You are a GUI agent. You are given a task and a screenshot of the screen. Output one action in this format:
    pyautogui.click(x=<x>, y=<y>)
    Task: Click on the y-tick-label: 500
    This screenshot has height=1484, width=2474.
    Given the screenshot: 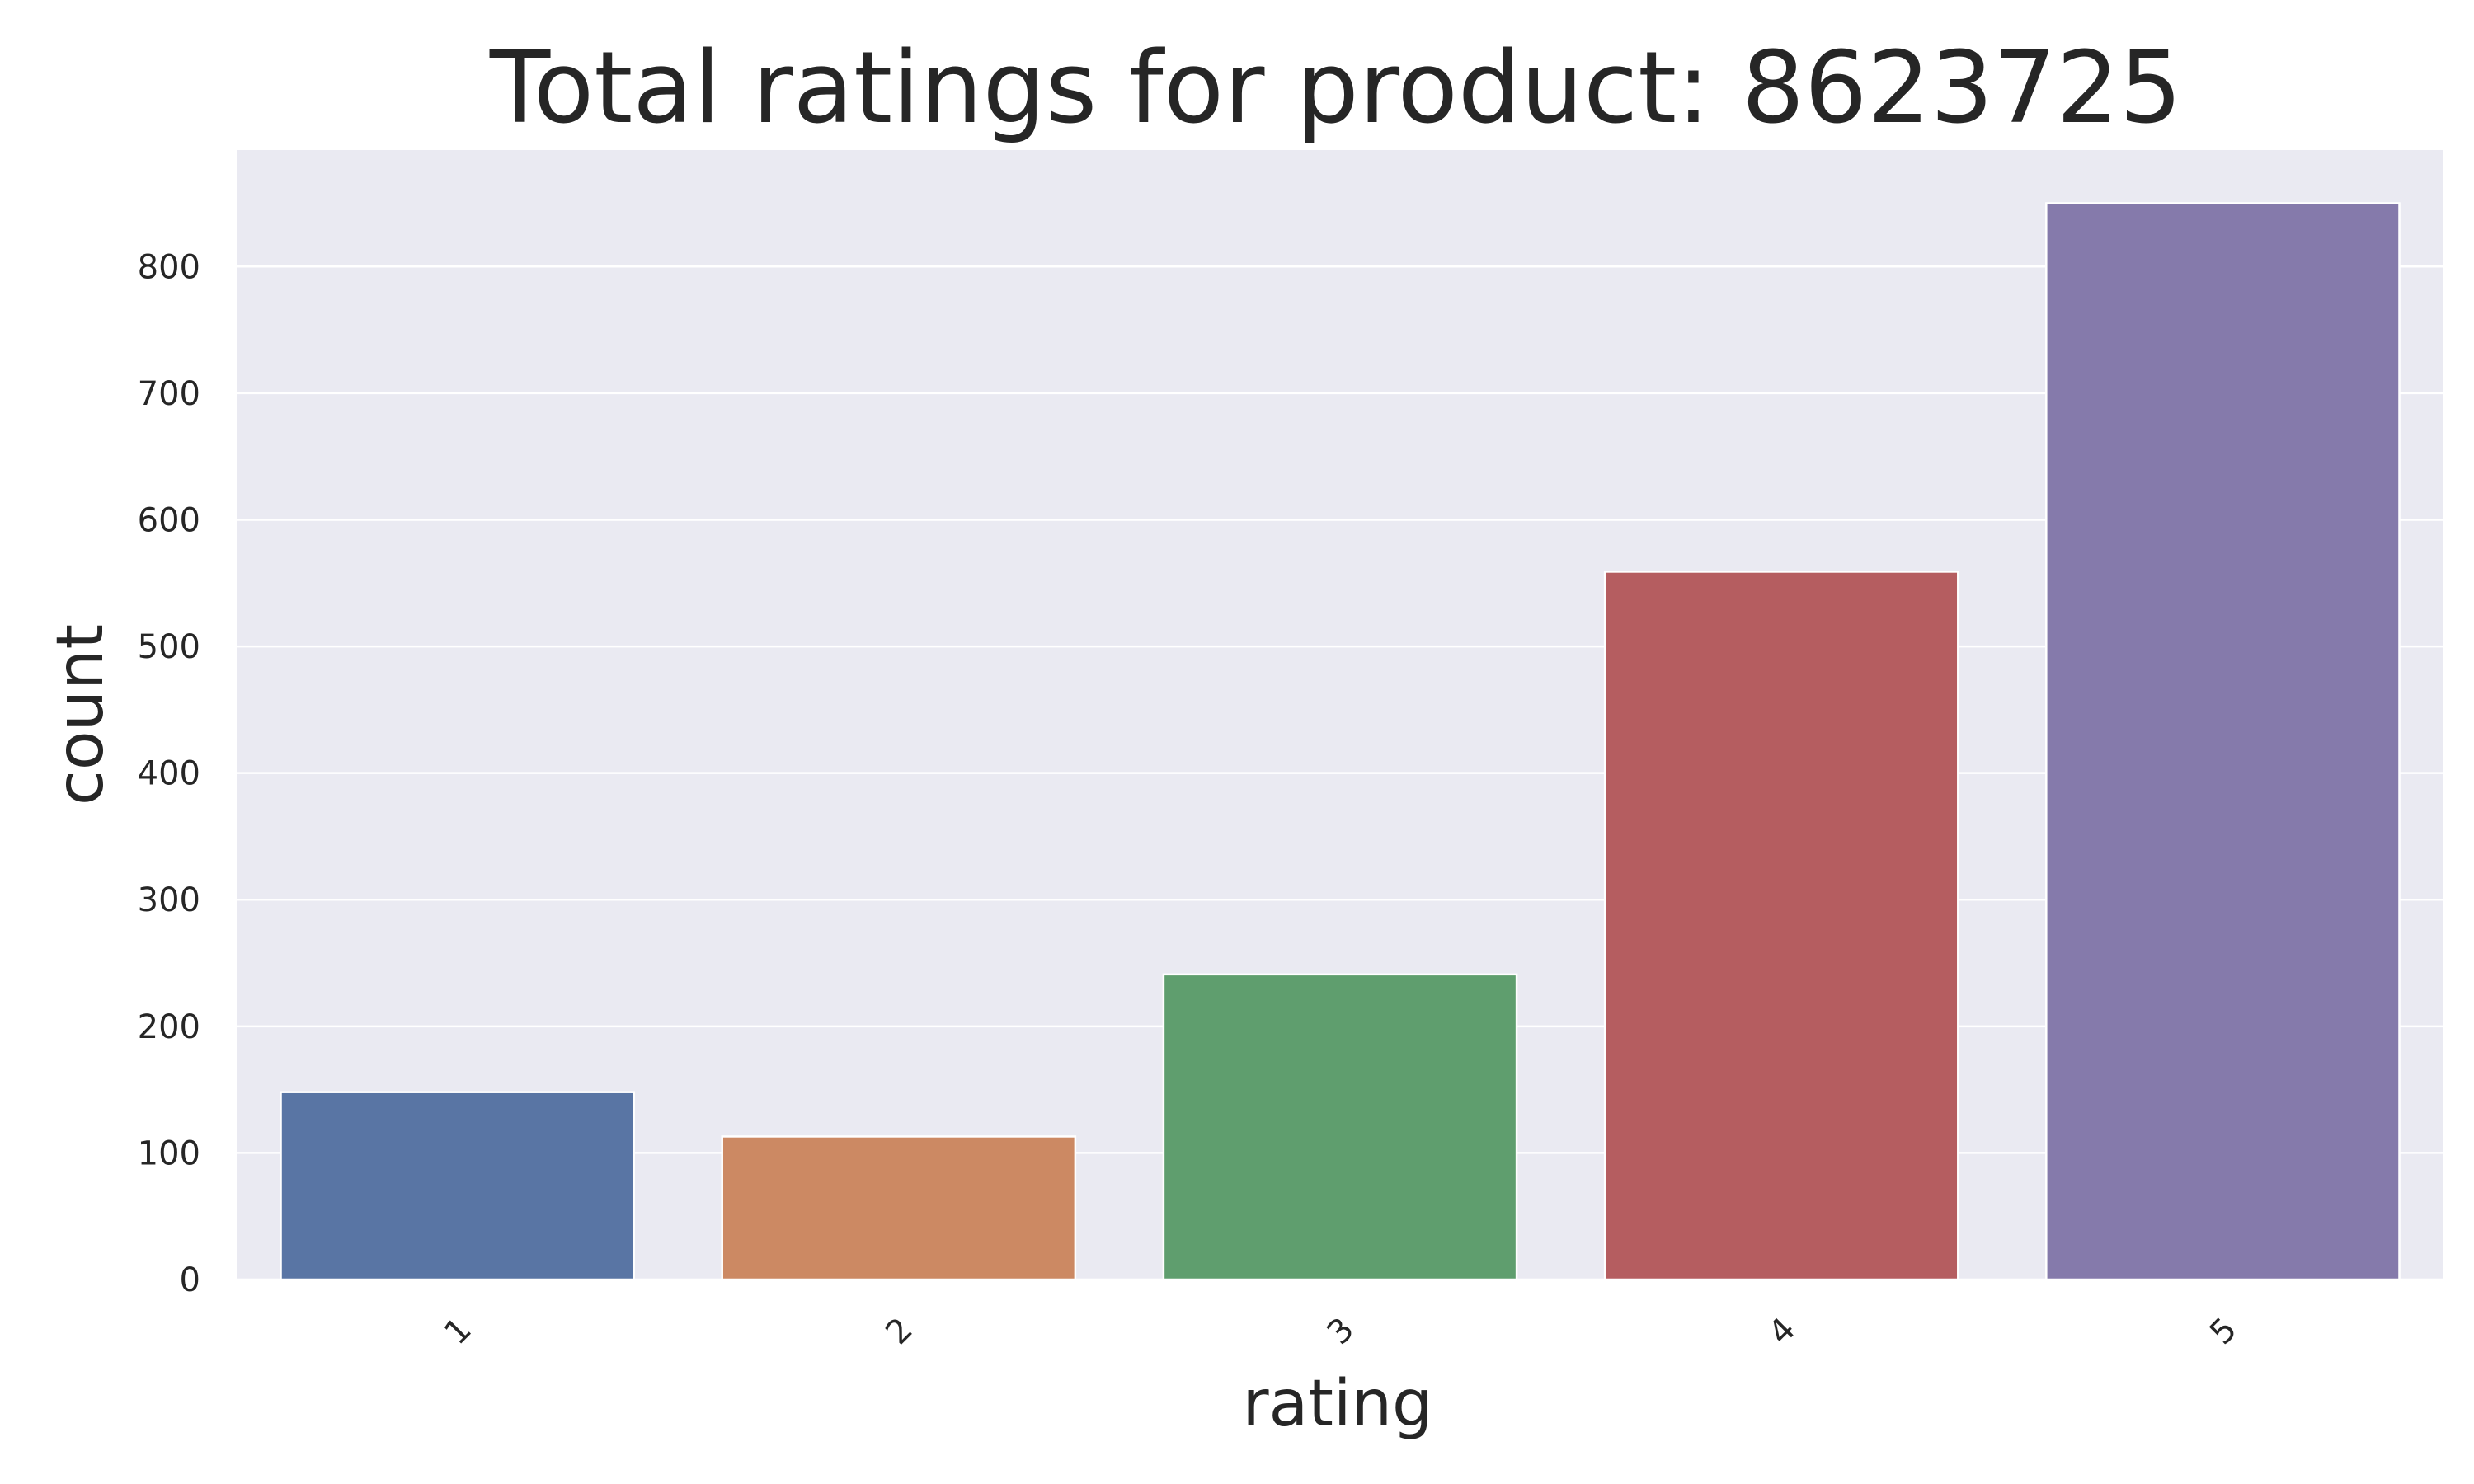 What is the action you would take?
    pyautogui.click(x=169, y=647)
    